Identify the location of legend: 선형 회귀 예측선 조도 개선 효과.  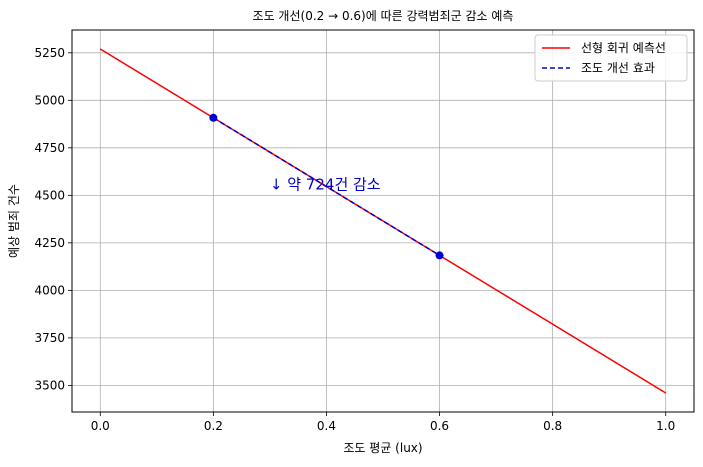
(611, 58).